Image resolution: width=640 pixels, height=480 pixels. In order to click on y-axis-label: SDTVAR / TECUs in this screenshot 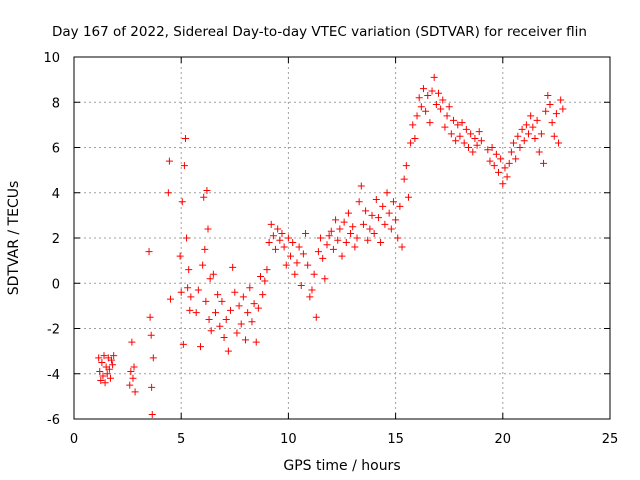, I will do `click(14, 238)`.